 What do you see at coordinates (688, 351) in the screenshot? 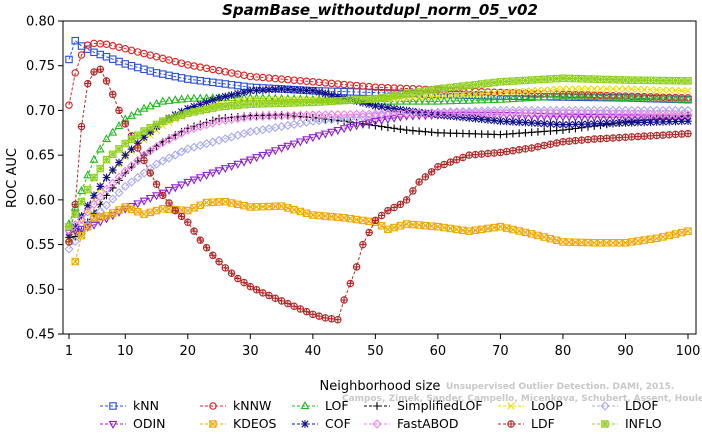
I see `x-tick-label: 100` at bounding box center [688, 351].